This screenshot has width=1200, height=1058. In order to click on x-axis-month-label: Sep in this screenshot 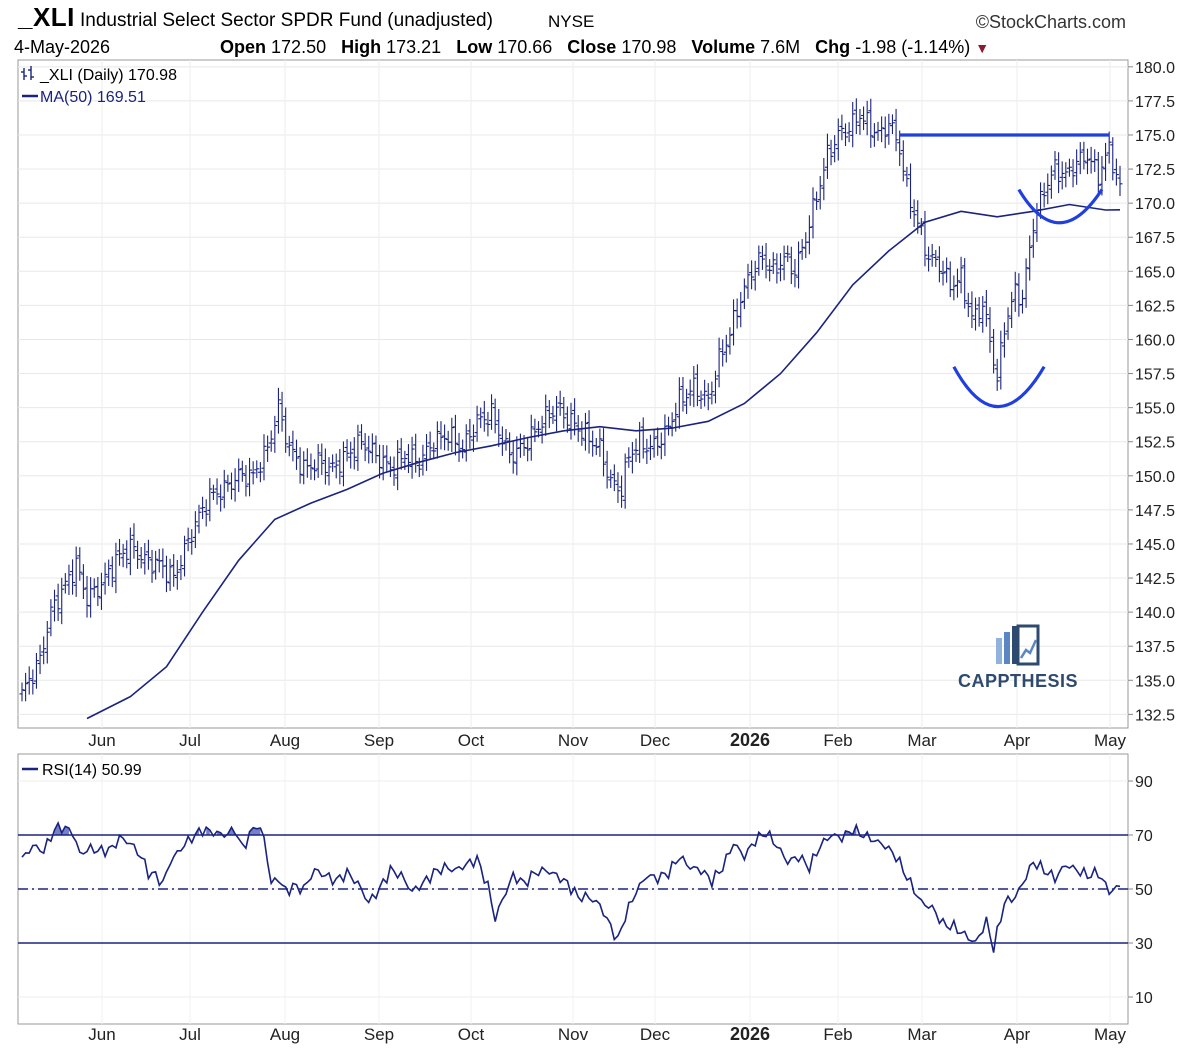, I will do `click(379, 740)`.